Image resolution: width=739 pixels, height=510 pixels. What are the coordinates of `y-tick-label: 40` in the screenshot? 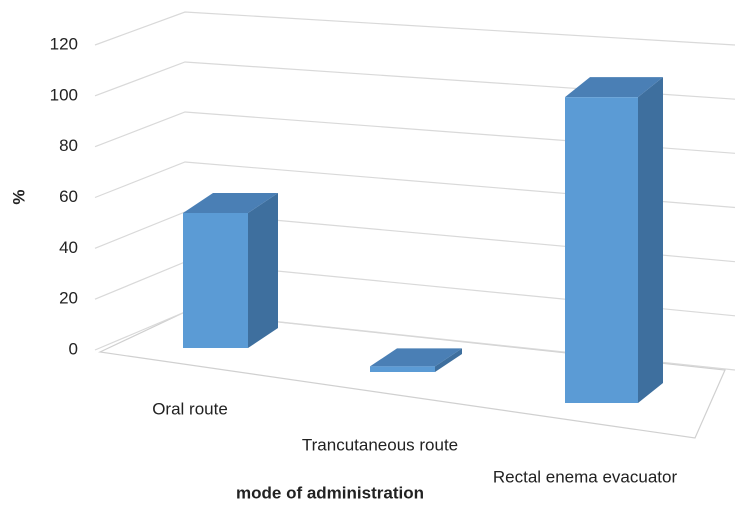 It's located at (68, 247).